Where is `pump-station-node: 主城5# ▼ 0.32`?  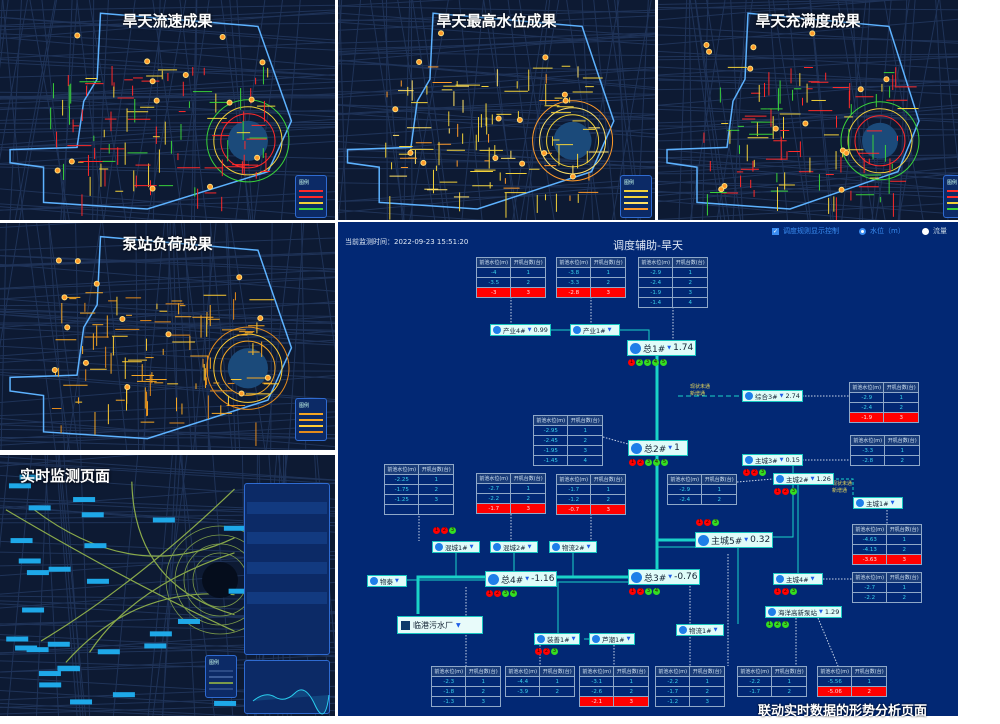 pump-station-node: 主城5# ▼ 0.32 is located at coordinates (734, 540).